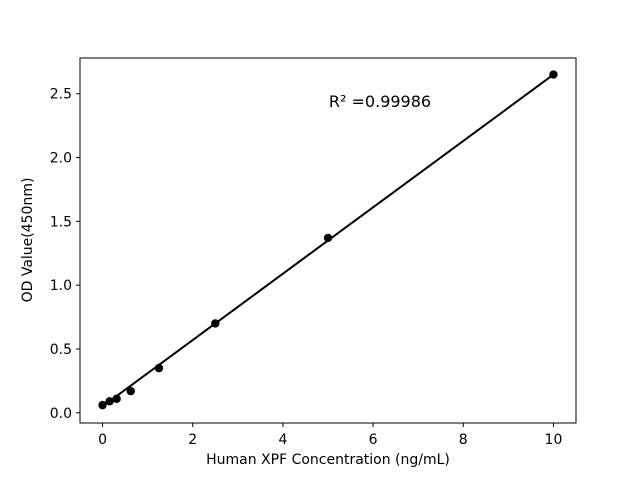 The height and width of the screenshot is (480, 640). What do you see at coordinates (61, 222) in the screenshot?
I see `y-tick-label: 1.5` at bounding box center [61, 222].